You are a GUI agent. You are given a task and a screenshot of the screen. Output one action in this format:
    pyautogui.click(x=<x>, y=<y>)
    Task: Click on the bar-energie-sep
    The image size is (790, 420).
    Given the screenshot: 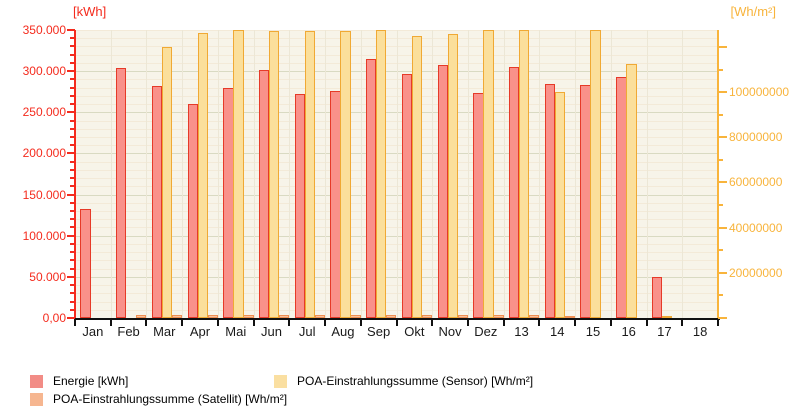 What is the action you would take?
    pyautogui.click(x=371, y=188)
    